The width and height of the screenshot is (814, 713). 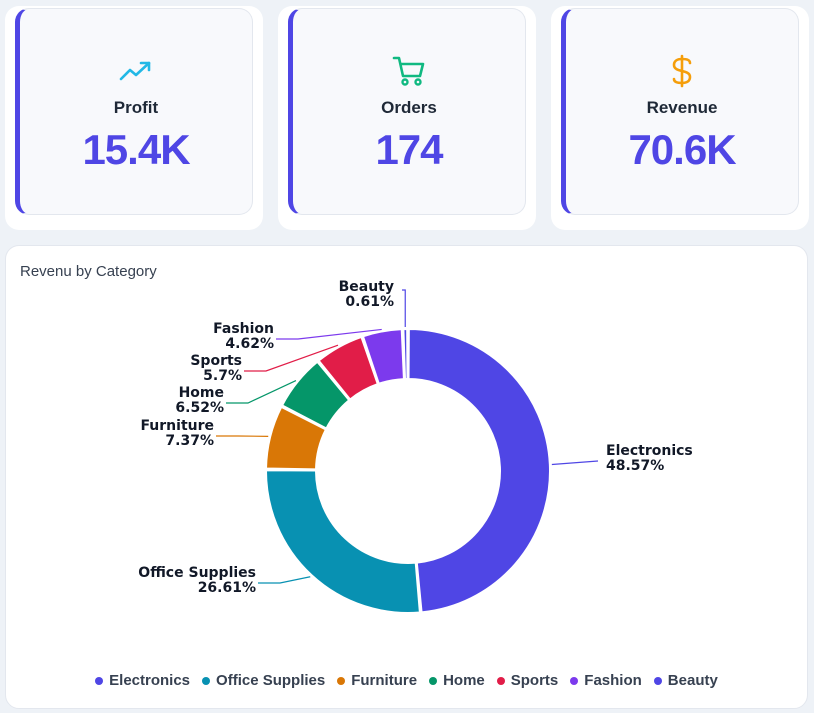 What do you see at coordinates (405, 354) in the screenshot?
I see `donut-slice-beauty` at bounding box center [405, 354].